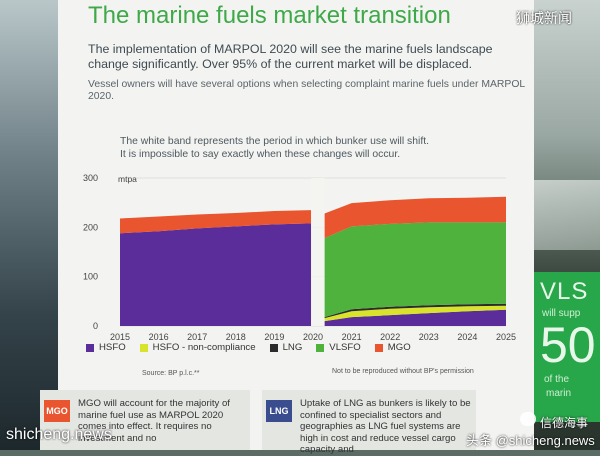 The height and width of the screenshot is (456, 600). I want to click on legend-item-lng: LNG, so click(286, 347).